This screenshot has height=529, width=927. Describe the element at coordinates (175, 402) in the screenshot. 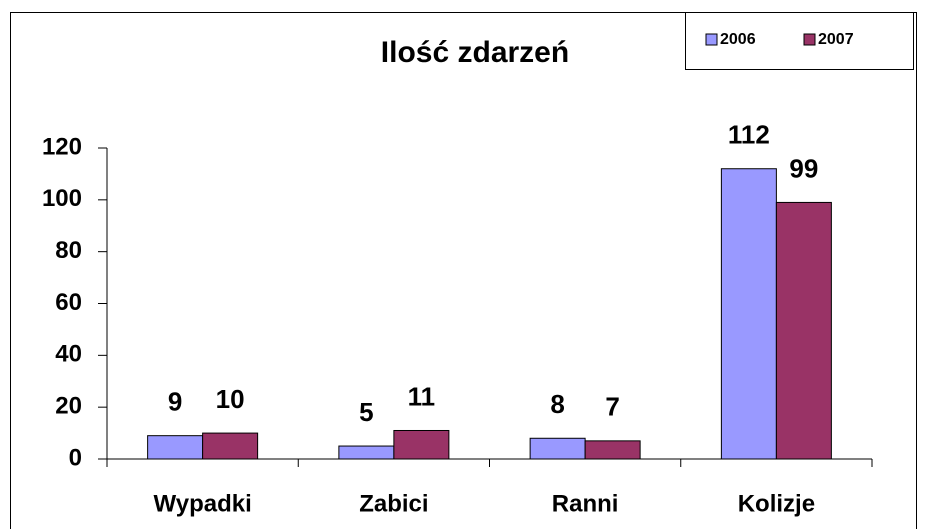

I see `data-label: 9` at that location.